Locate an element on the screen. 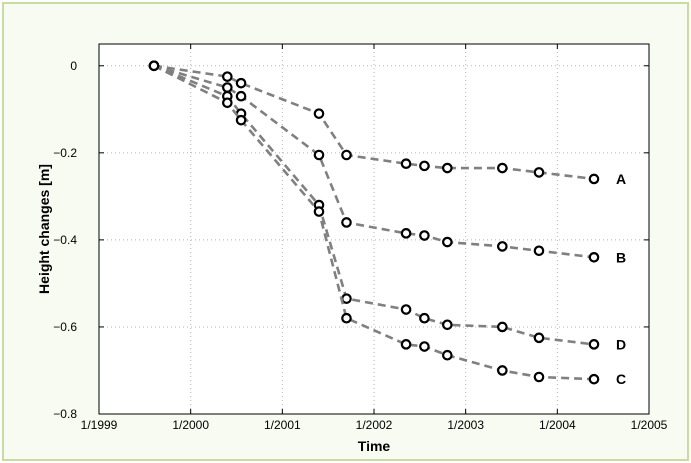 Image resolution: width=691 pixels, height=463 pixels. x-tick-label: 1/2001 is located at coordinates (282, 425).